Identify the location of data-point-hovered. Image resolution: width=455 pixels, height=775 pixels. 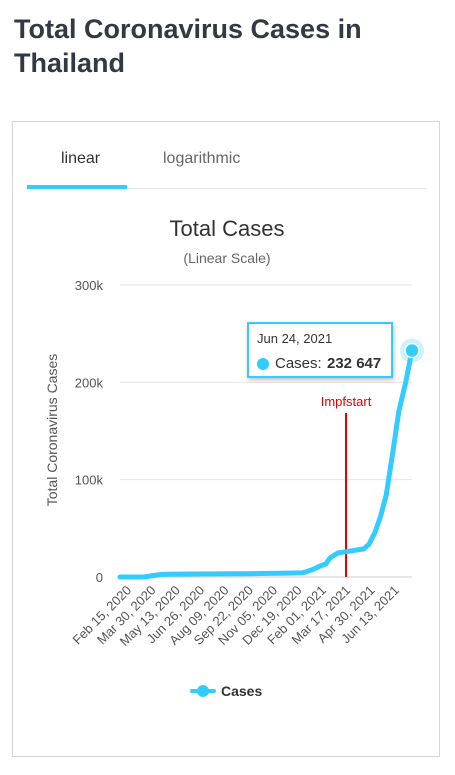
(412, 350).